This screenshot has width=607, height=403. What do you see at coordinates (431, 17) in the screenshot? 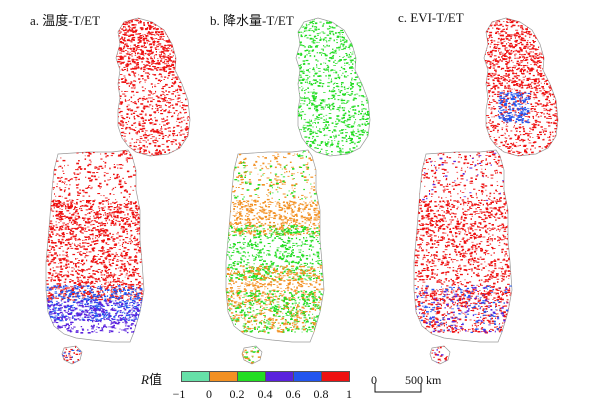
I see `panel-c-title: c. EVI-T/ET` at bounding box center [431, 17].